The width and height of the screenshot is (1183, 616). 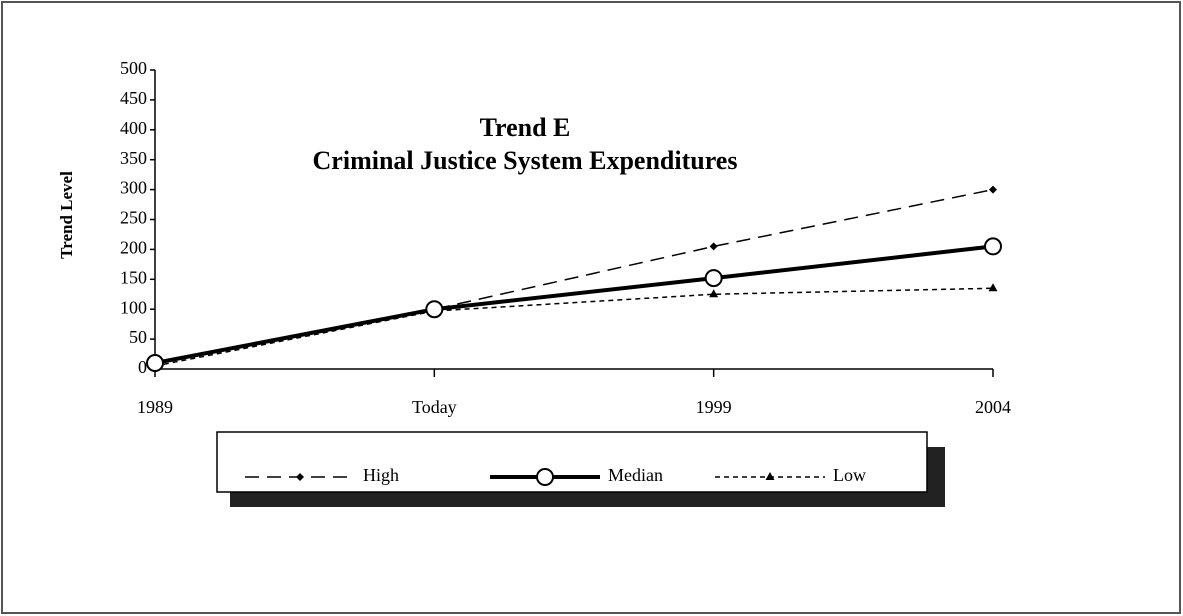 What do you see at coordinates (381, 475) in the screenshot?
I see `legend-label: High` at bounding box center [381, 475].